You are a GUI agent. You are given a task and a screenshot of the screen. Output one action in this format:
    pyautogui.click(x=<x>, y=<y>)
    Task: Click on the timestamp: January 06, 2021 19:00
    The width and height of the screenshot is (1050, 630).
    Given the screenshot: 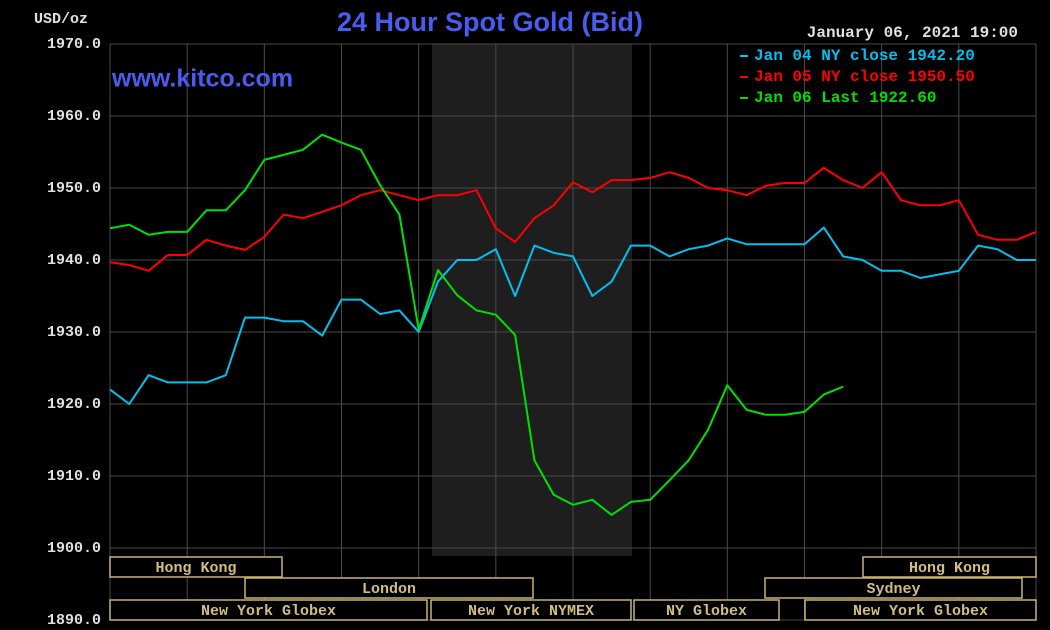 What is the action you would take?
    pyautogui.click(x=912, y=33)
    